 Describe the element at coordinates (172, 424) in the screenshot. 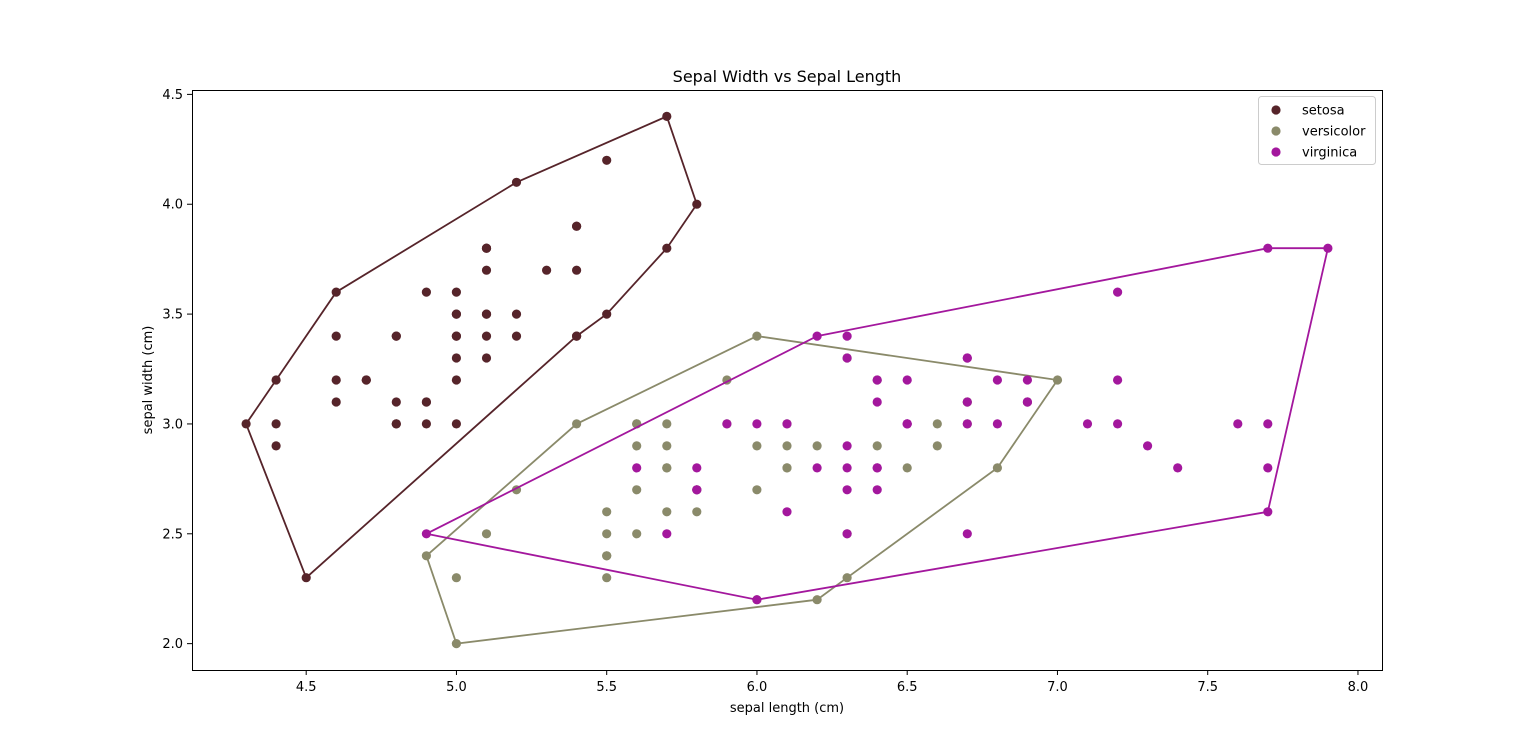

I see `y-tick-label: 3.0` at that location.